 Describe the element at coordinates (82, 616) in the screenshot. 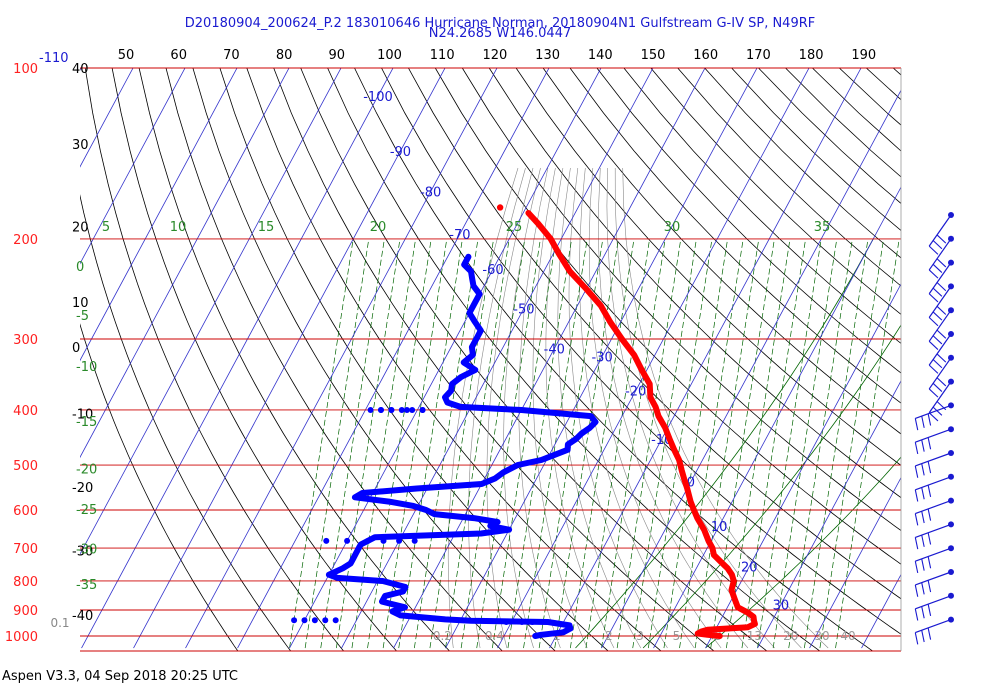

I see `left-scale-label: -40` at that location.